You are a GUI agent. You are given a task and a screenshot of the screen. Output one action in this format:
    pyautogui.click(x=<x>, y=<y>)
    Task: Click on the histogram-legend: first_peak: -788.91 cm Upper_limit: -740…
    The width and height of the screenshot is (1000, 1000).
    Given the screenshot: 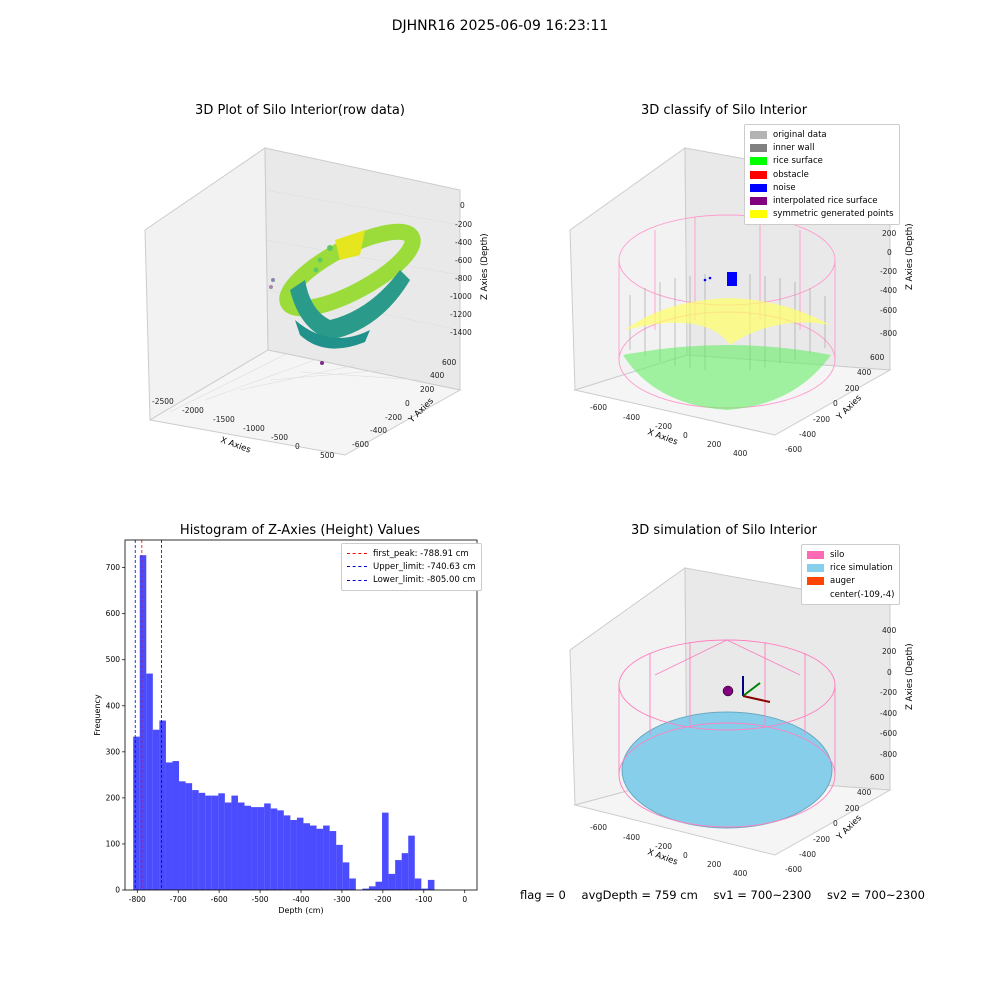 What is the action you would take?
    pyautogui.click(x=411, y=567)
    